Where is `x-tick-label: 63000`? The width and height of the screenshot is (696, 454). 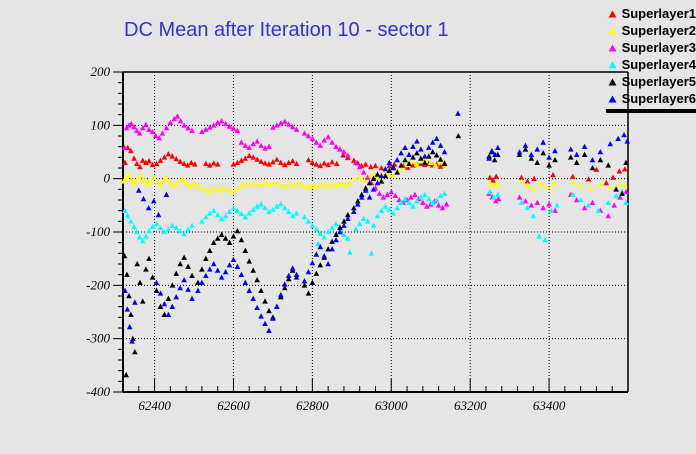 x-tick-label: 63000 is located at coordinates (391, 405).